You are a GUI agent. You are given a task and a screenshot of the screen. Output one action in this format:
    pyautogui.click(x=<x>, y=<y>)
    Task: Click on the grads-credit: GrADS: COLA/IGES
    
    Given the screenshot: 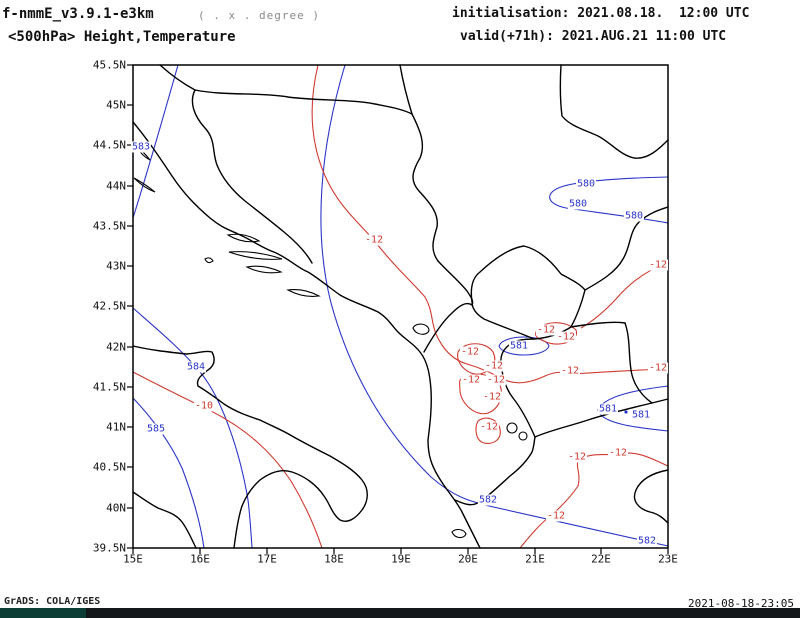 What is the action you would take?
    pyautogui.click(x=52, y=601)
    